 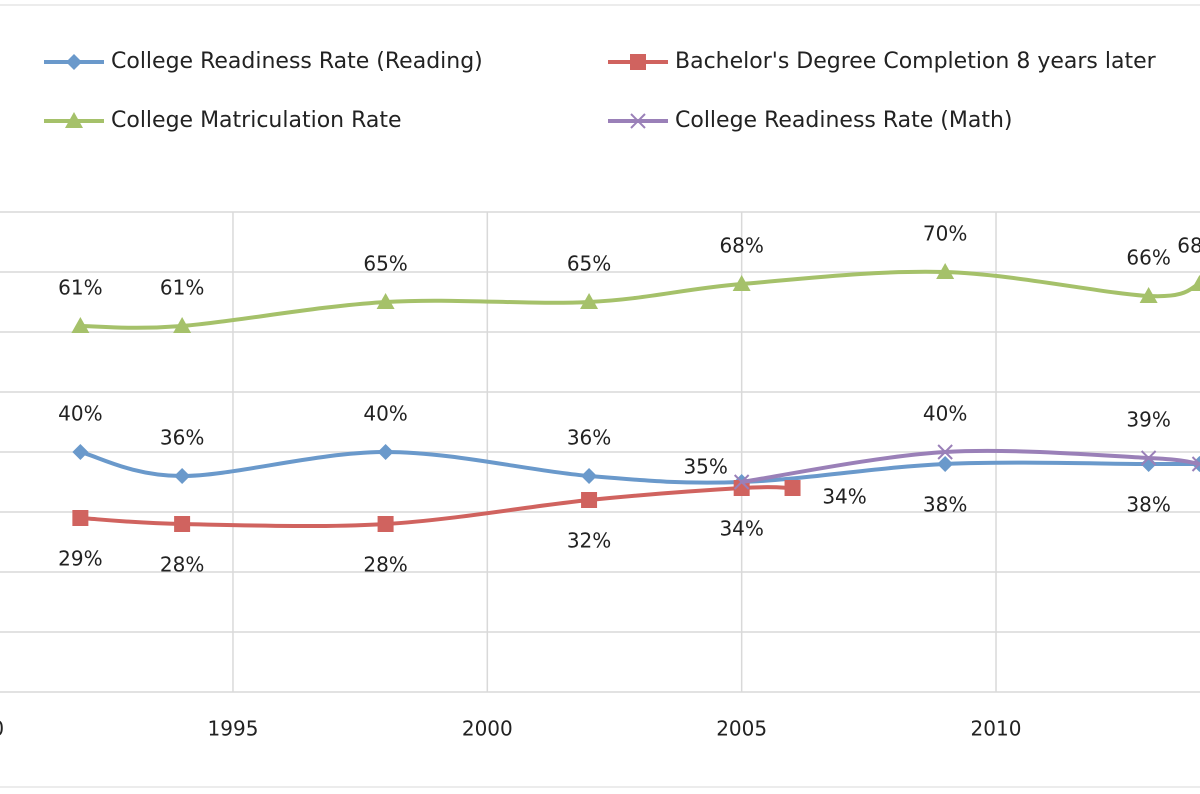 I want to click on legend-item: College Readiness Rate (Reading), so click(x=263, y=61).